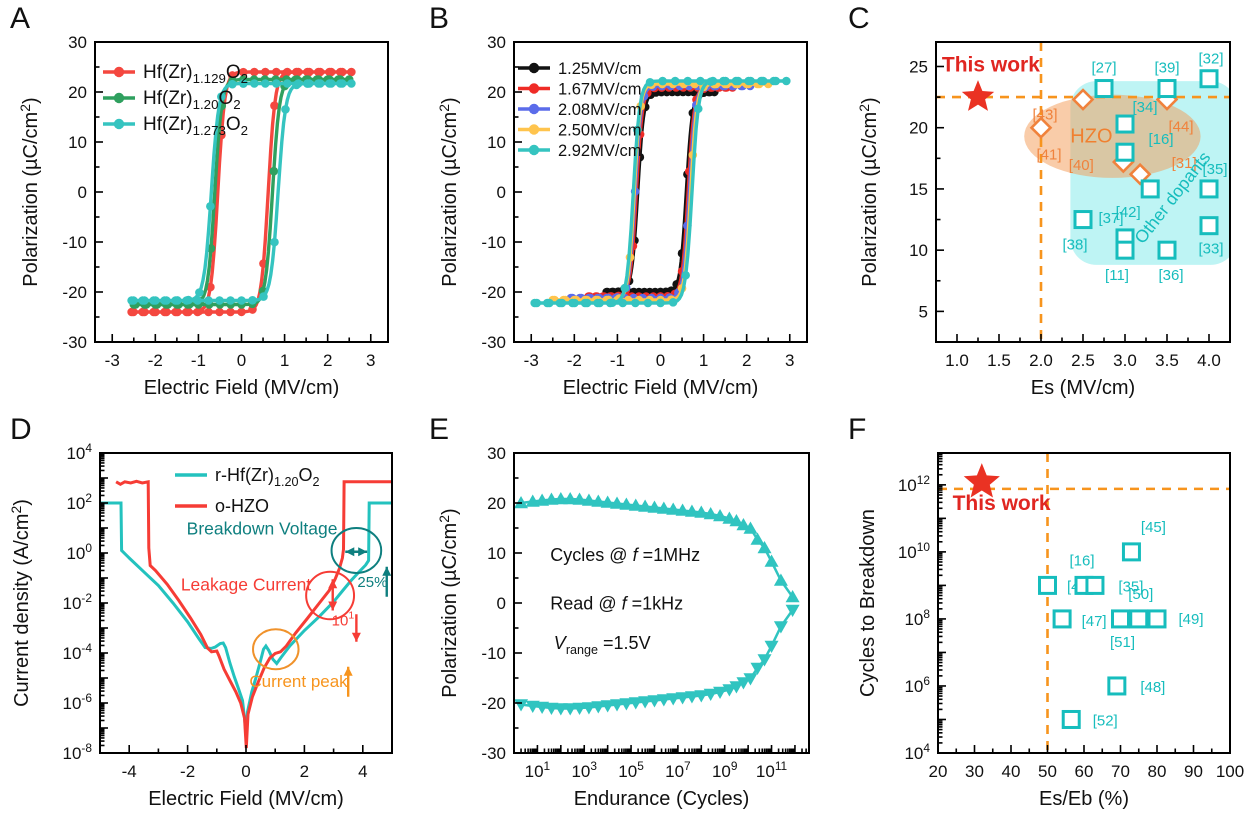 The height and width of the screenshot is (823, 1256). I want to click on svg-text: Breakdown Voltage, so click(262, 528).